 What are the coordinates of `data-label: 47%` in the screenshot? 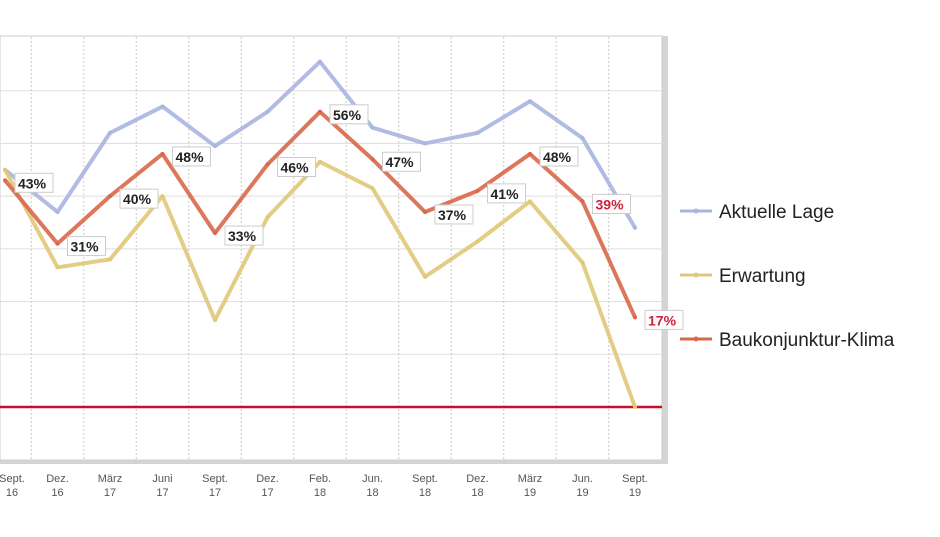 It's located at (400, 162).